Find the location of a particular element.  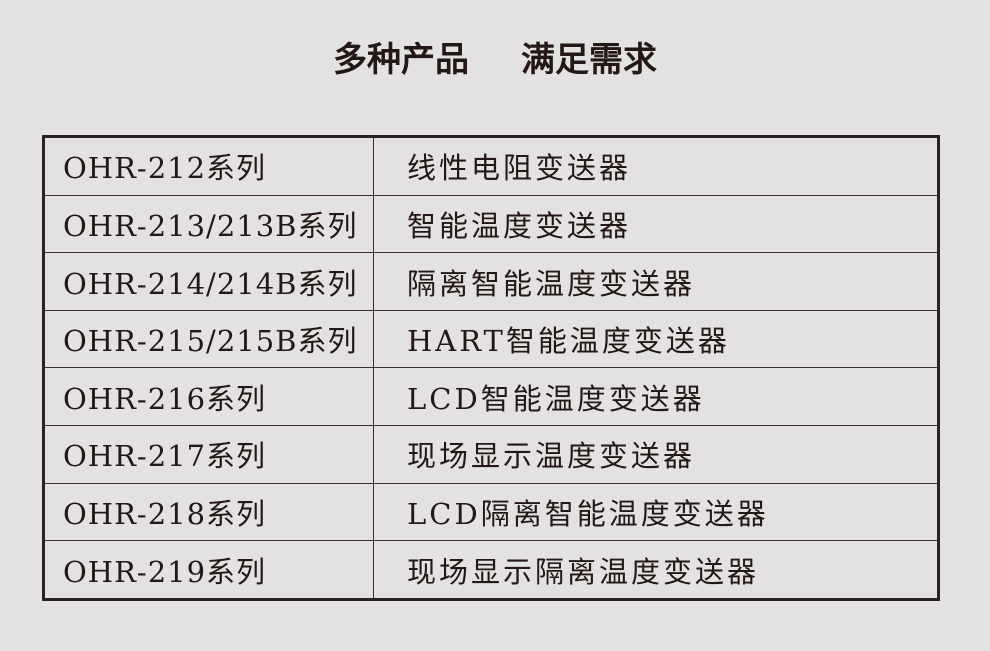

table-row: OHR-216系列 LCD智能温度变送器 is located at coordinates (491, 397).